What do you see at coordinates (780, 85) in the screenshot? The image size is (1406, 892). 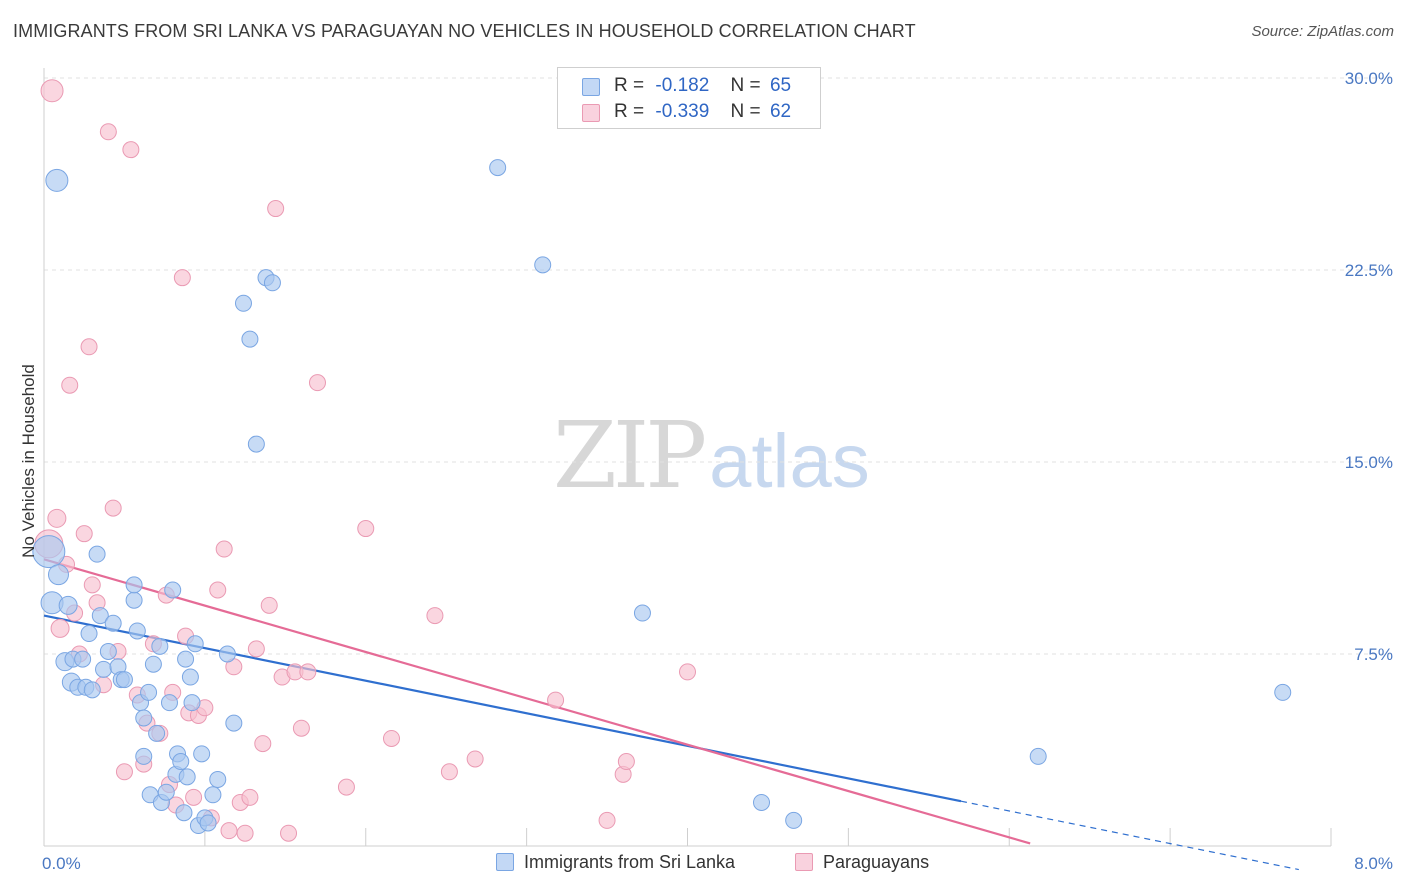 I see `legend-n-value: 65` at bounding box center [780, 85].